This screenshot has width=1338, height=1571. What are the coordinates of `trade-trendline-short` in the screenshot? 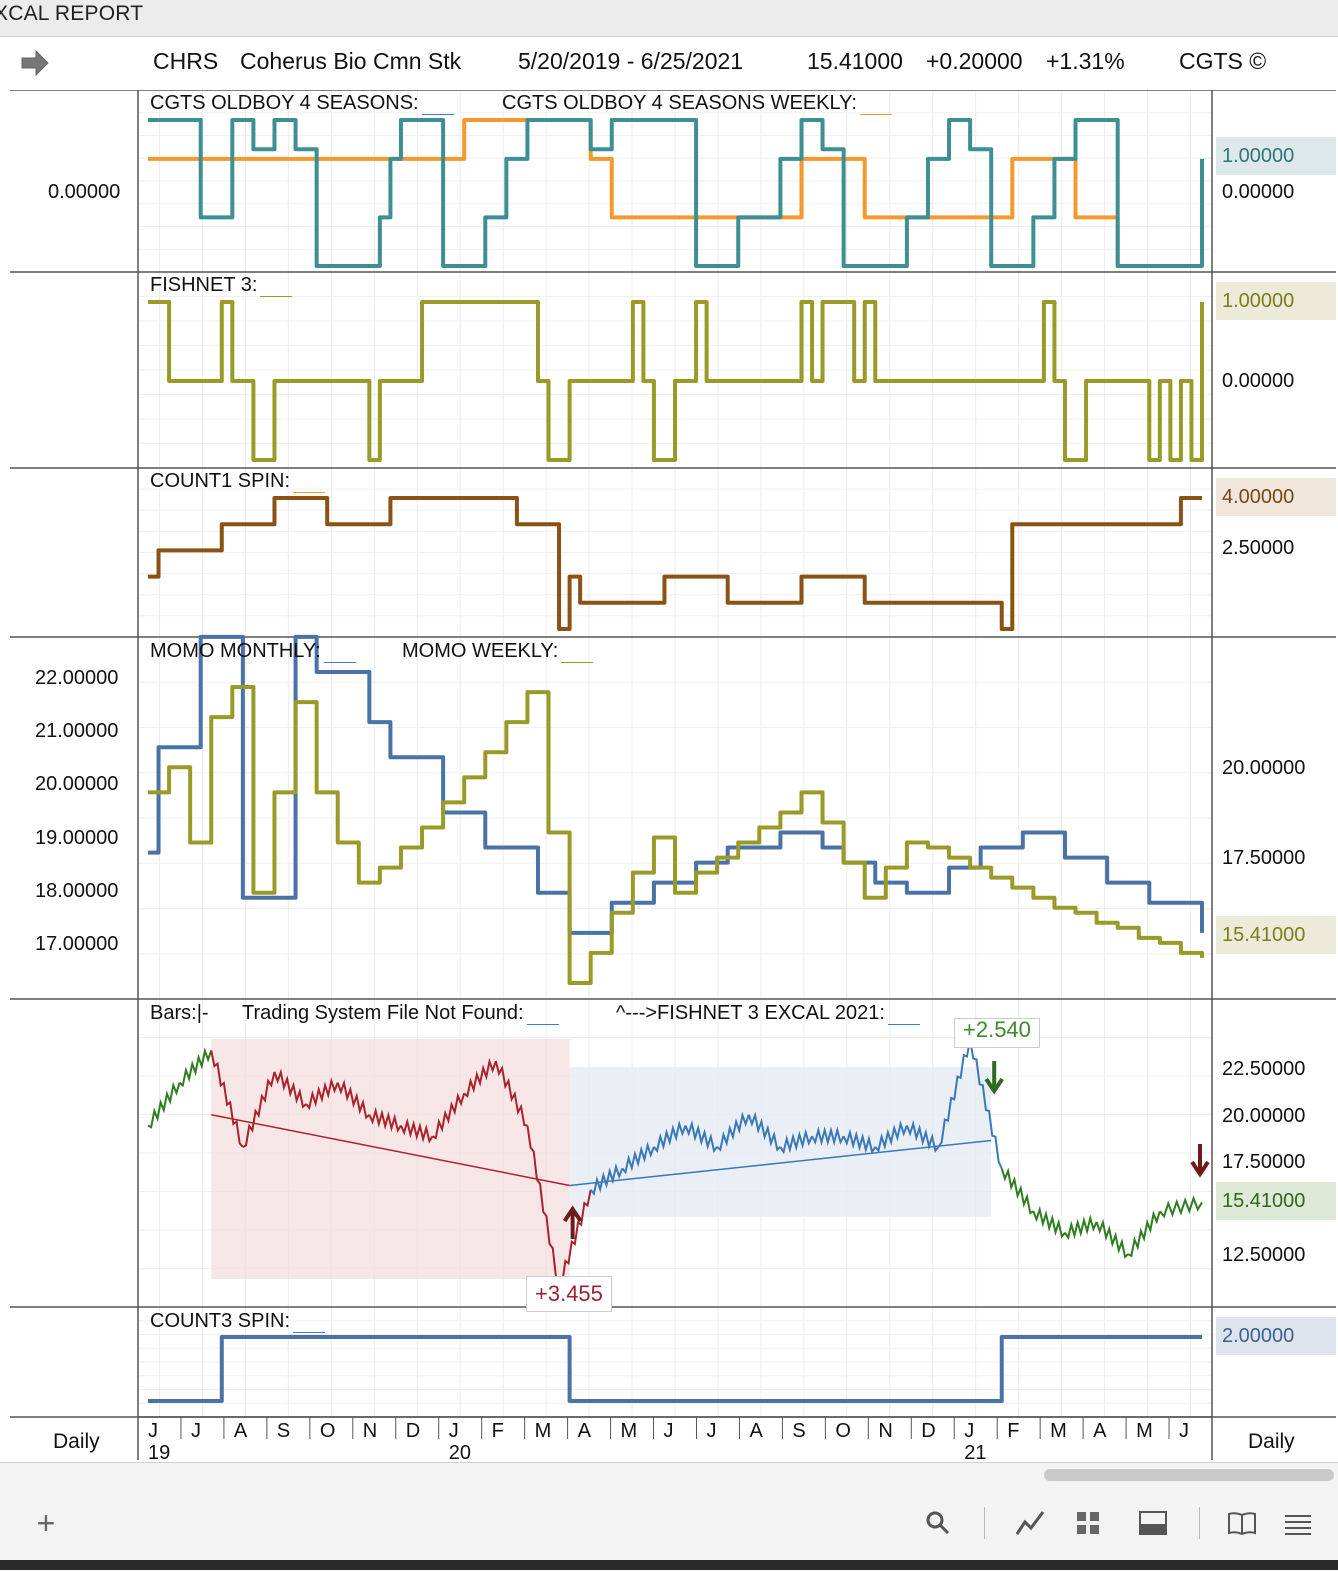 It's located at (390, 1150).